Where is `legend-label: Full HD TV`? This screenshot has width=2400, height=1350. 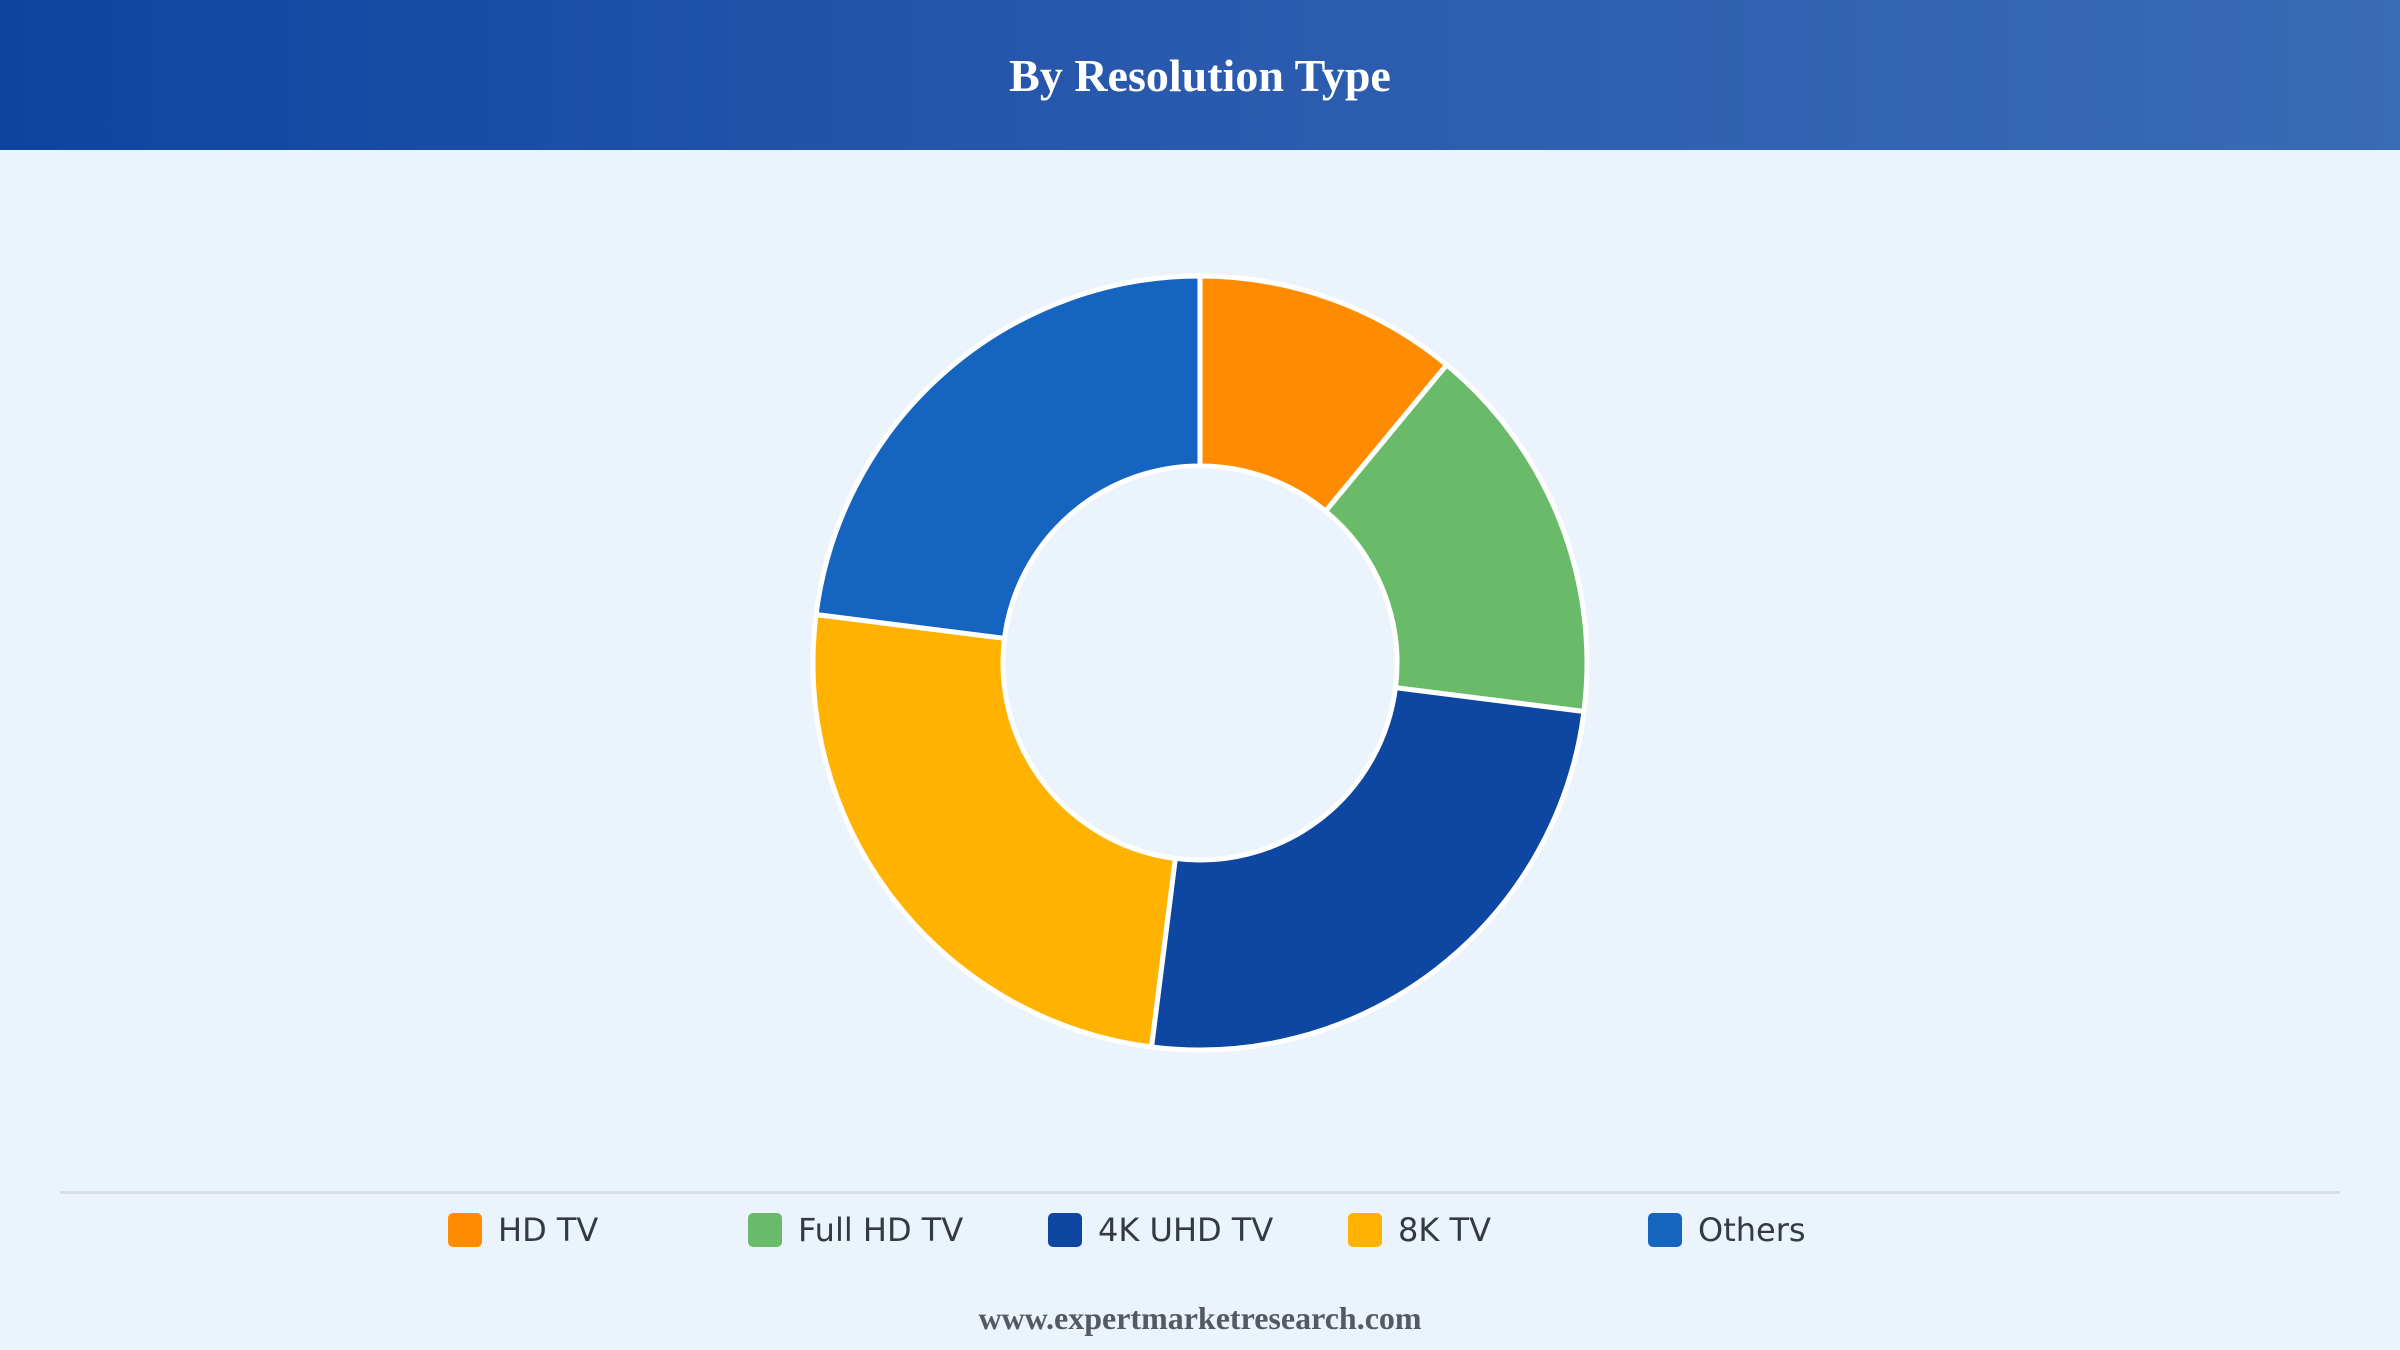
legend-label: Full HD TV is located at coordinates (881, 1230).